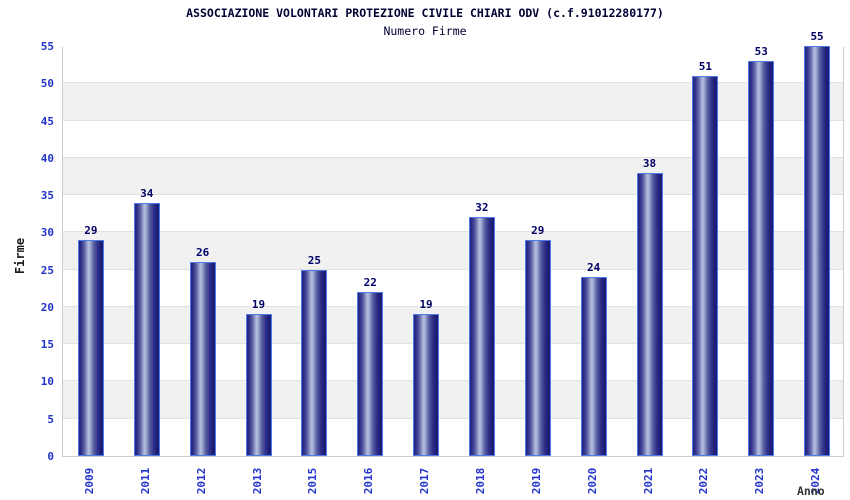  I want to click on x-tick-label: 2022, so click(704, 481).